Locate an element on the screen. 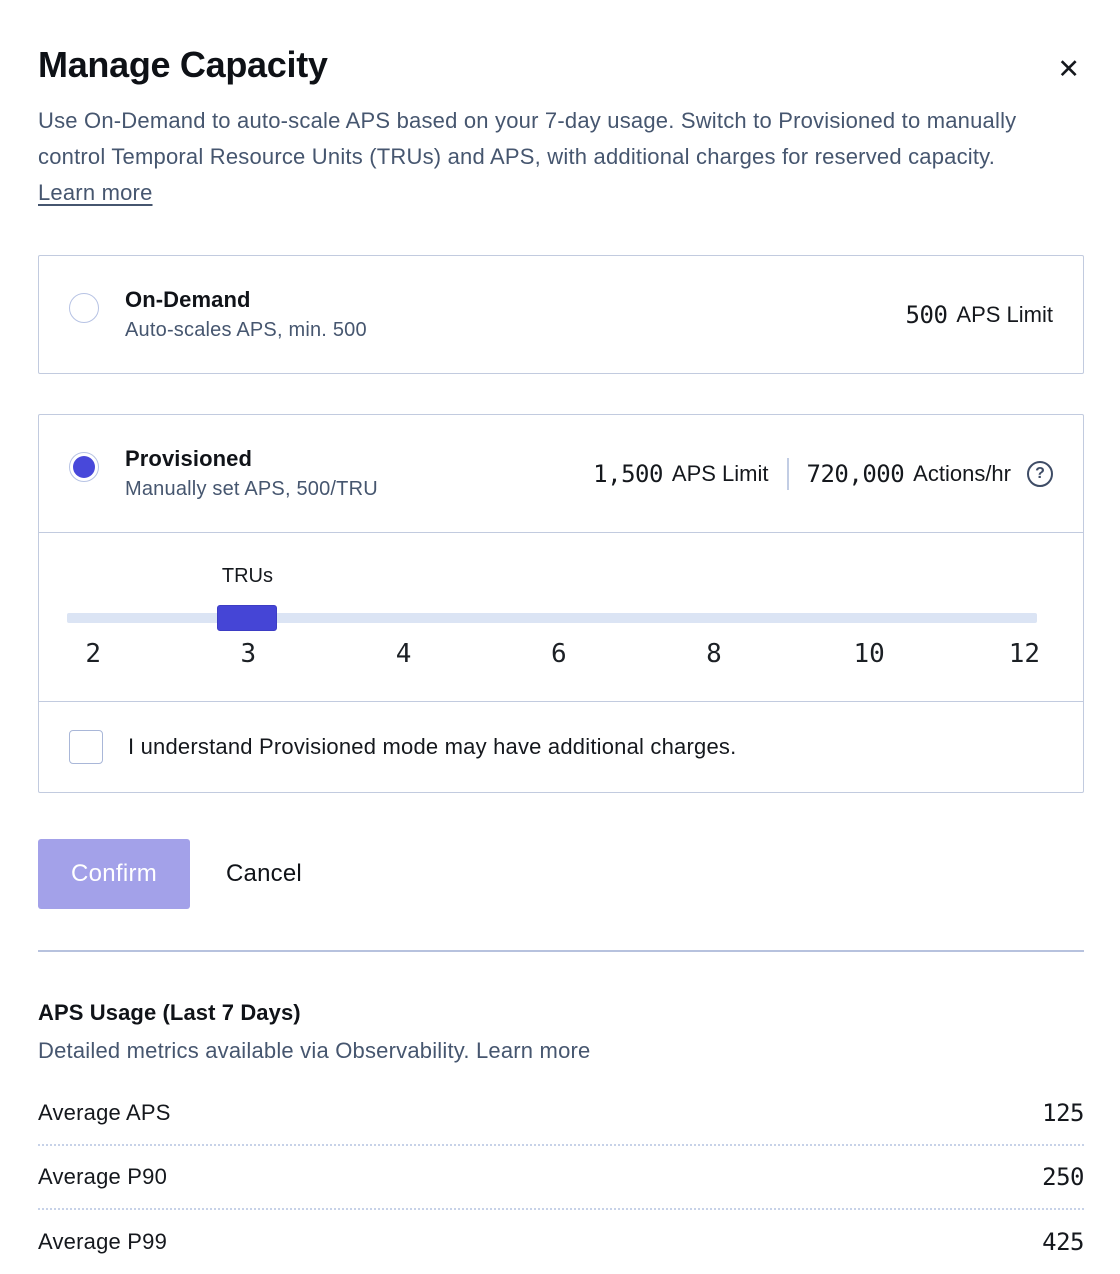  on-demand-title: On-Demand is located at coordinates (188, 299).